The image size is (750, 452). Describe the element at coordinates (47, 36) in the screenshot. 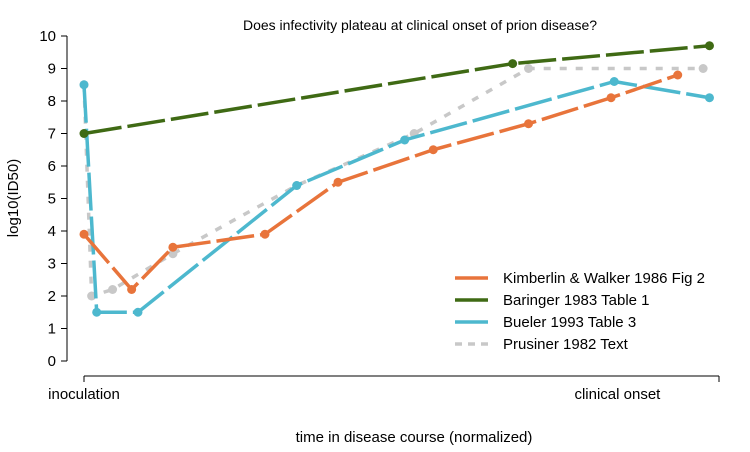

I see `y-tick-label: 10` at that location.